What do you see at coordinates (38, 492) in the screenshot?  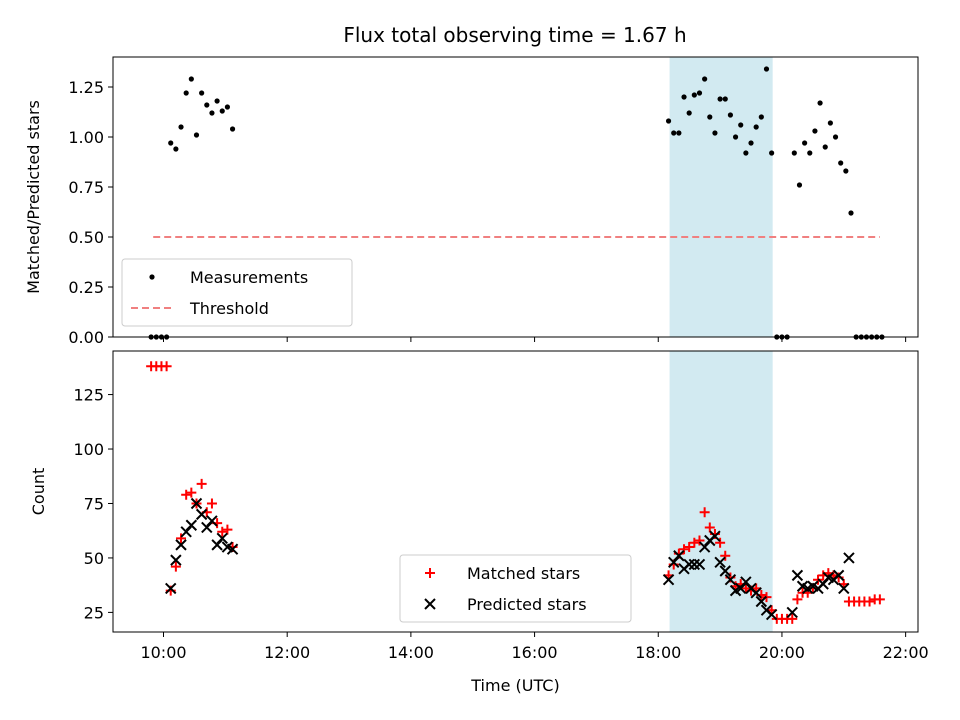 I see `y-axis-label: Count` at bounding box center [38, 492].